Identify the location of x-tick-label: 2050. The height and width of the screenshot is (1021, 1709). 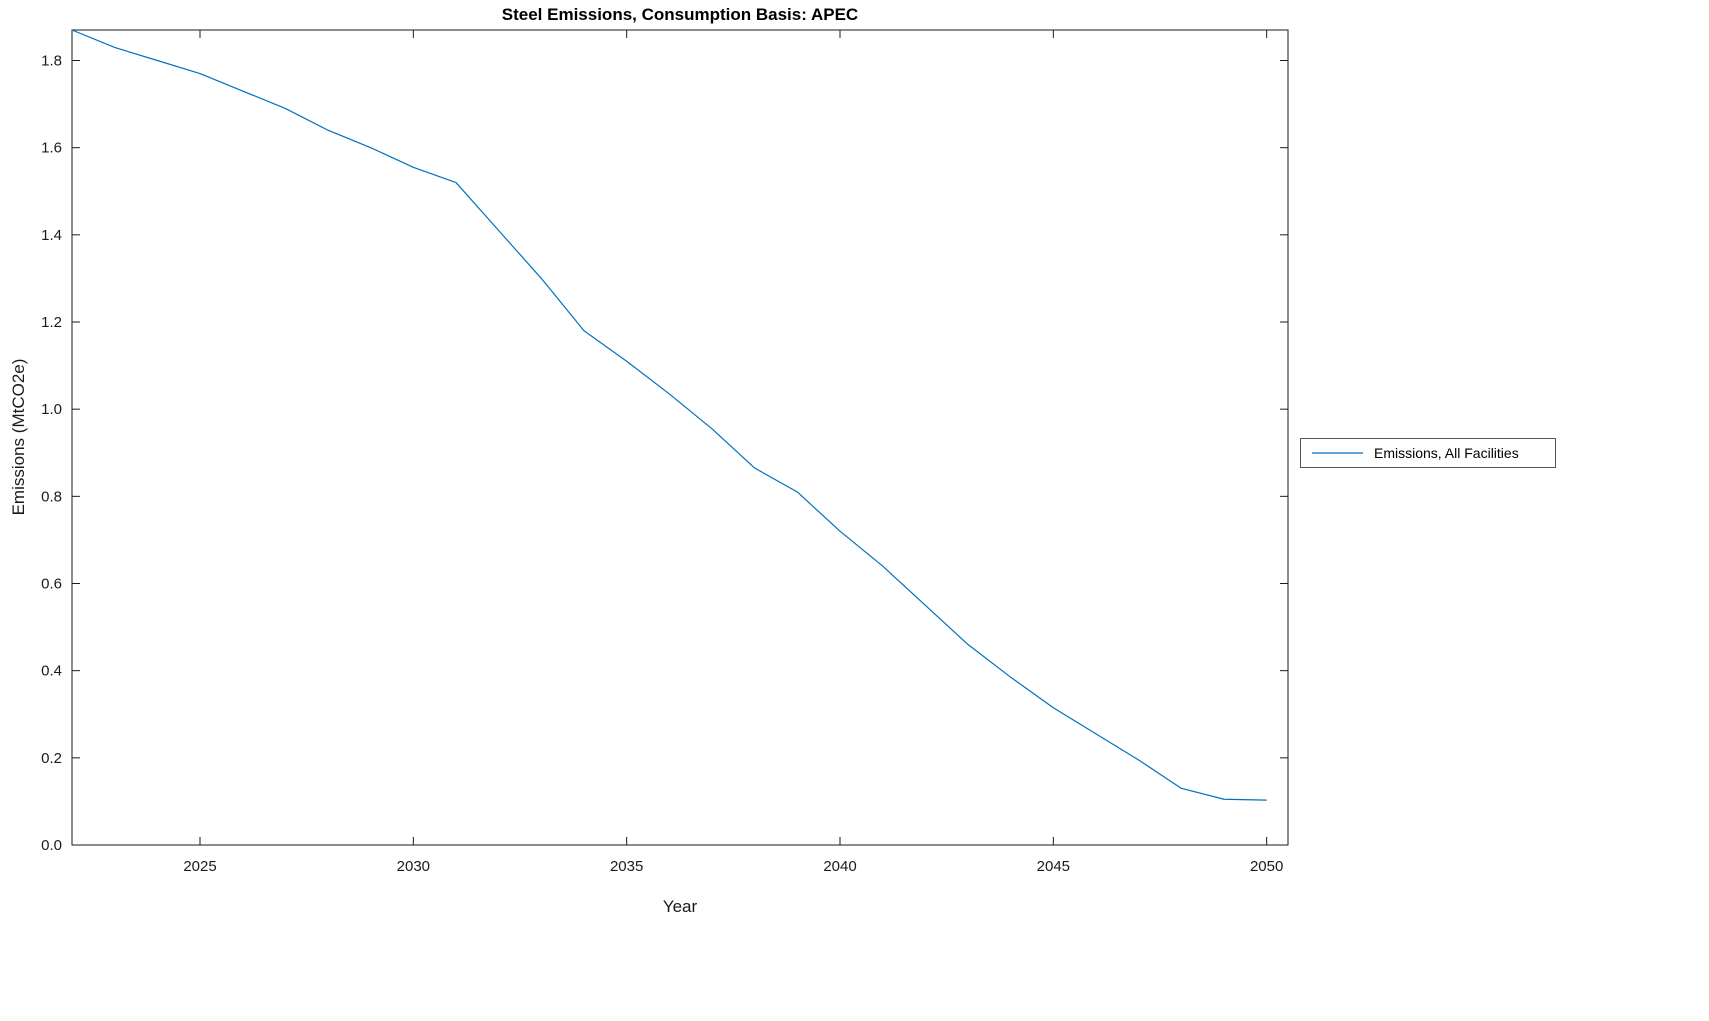
(1266, 866).